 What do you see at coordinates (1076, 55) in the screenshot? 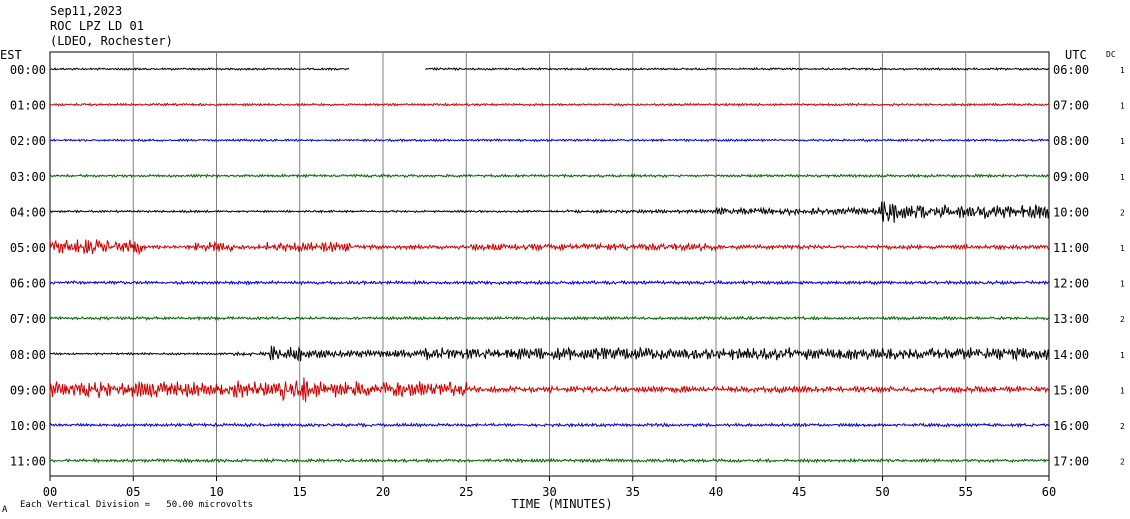
I see `right-timezone-label: UTC` at bounding box center [1076, 55].